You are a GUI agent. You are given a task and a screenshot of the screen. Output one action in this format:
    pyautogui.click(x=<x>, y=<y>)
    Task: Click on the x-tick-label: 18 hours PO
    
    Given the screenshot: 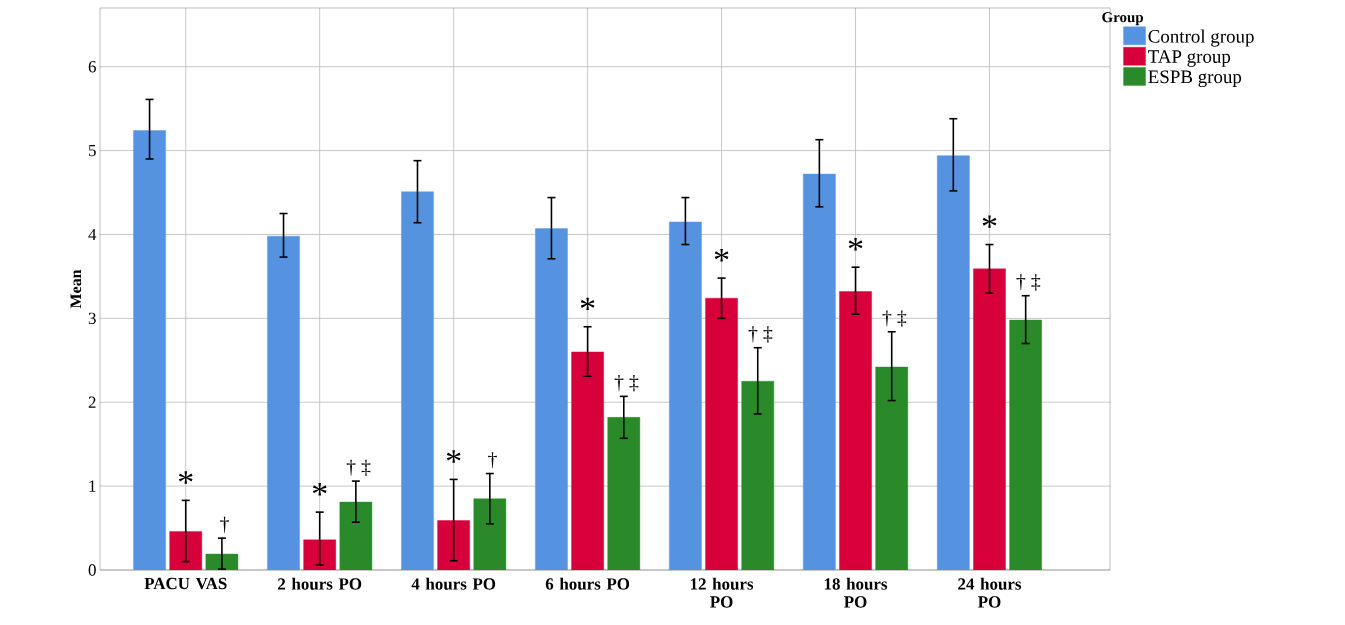 What is the action you would take?
    pyautogui.click(x=856, y=592)
    